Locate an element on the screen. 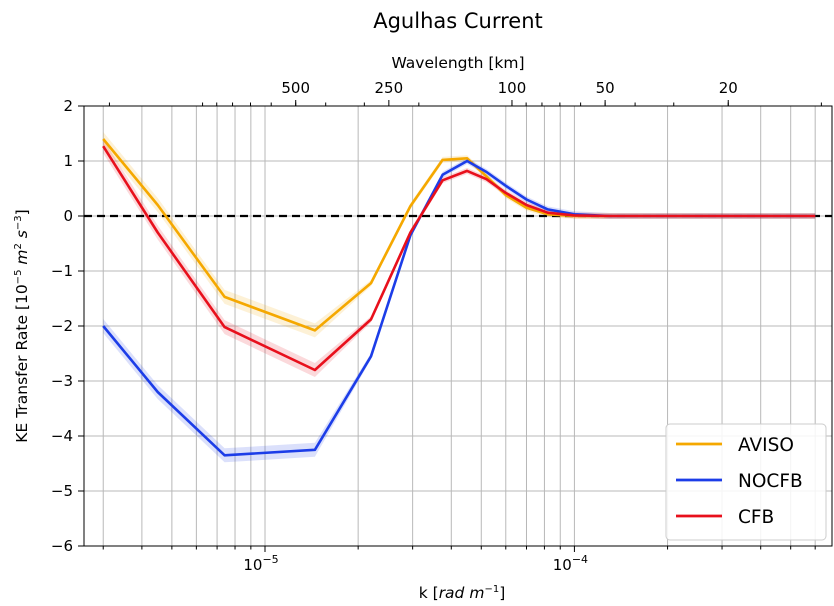 This screenshot has height=606, width=834. top-x-tick-label: 250 is located at coordinates (389, 88).